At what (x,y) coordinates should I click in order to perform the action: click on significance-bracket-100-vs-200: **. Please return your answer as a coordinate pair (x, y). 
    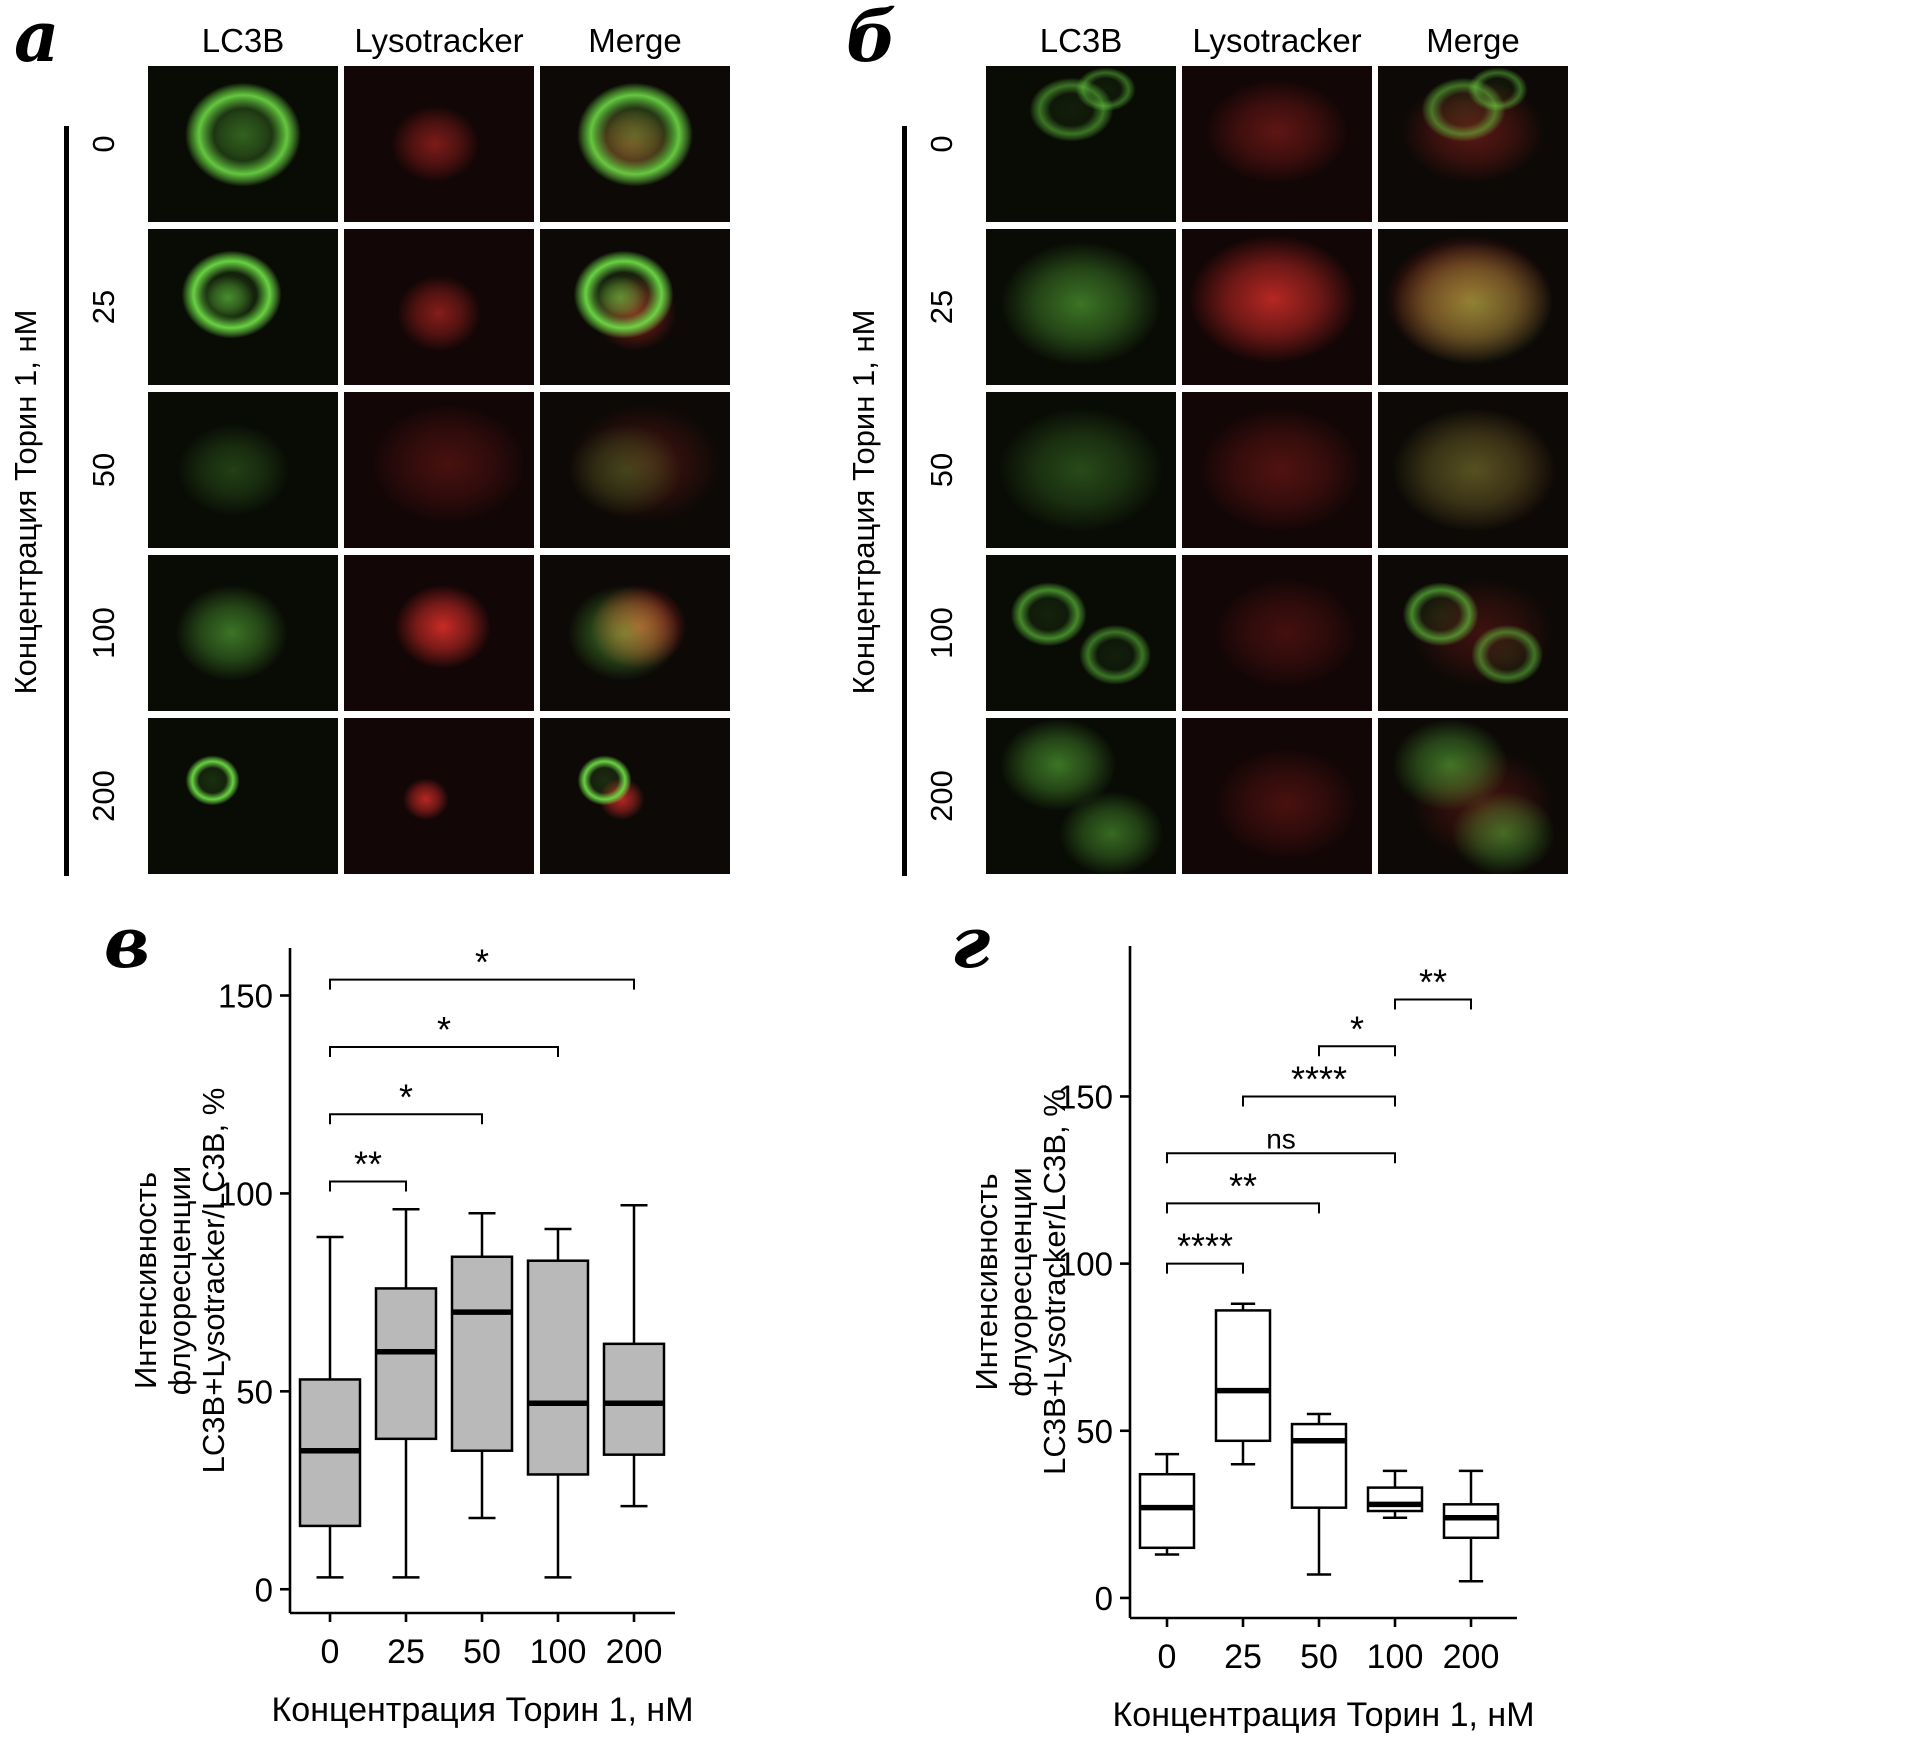
    Looking at the image, I should click on (1433, 985).